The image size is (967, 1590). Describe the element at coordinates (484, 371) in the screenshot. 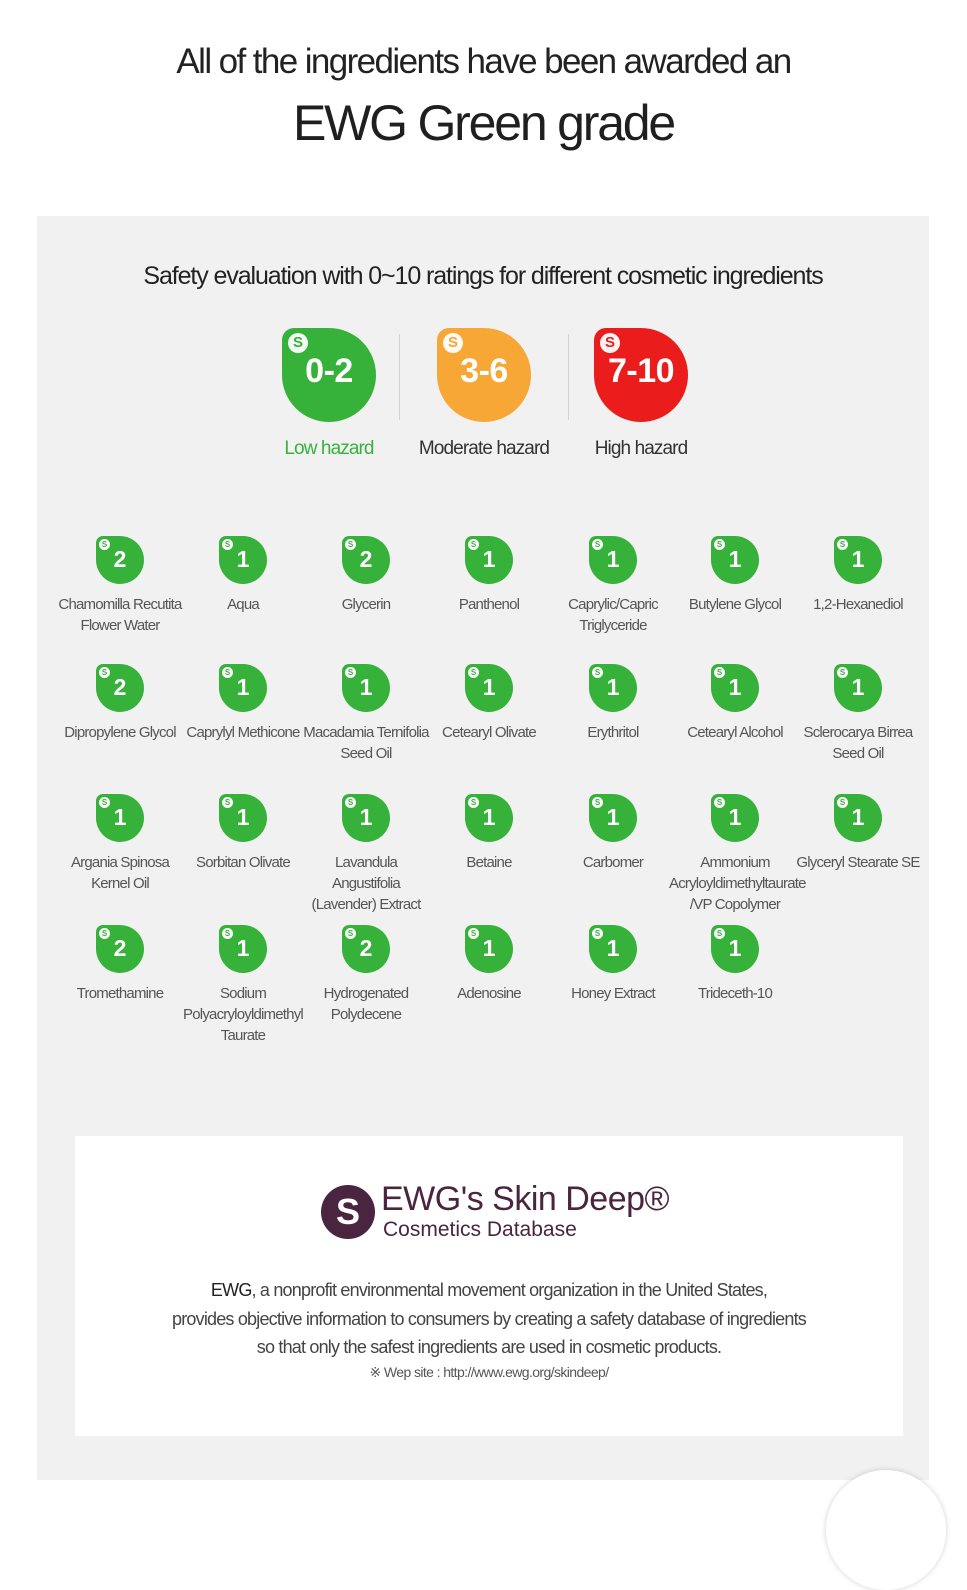

I see `grade-range: 3-6` at that location.